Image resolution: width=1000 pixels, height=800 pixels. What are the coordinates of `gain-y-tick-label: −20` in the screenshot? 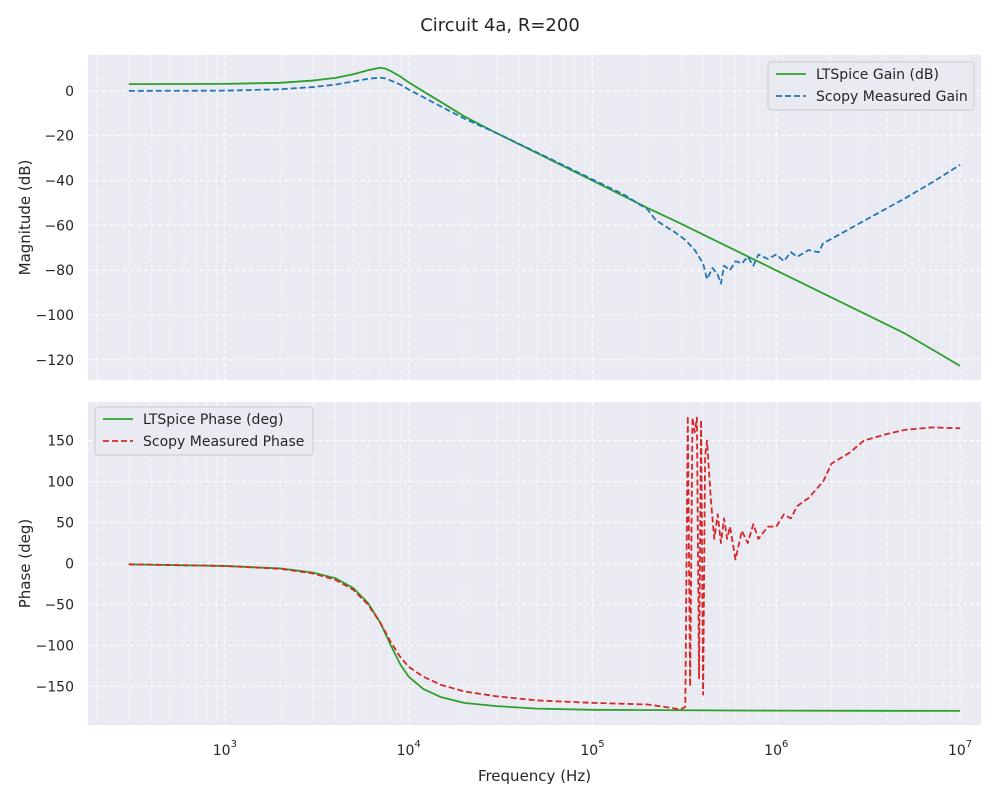 It's located at (59, 137).